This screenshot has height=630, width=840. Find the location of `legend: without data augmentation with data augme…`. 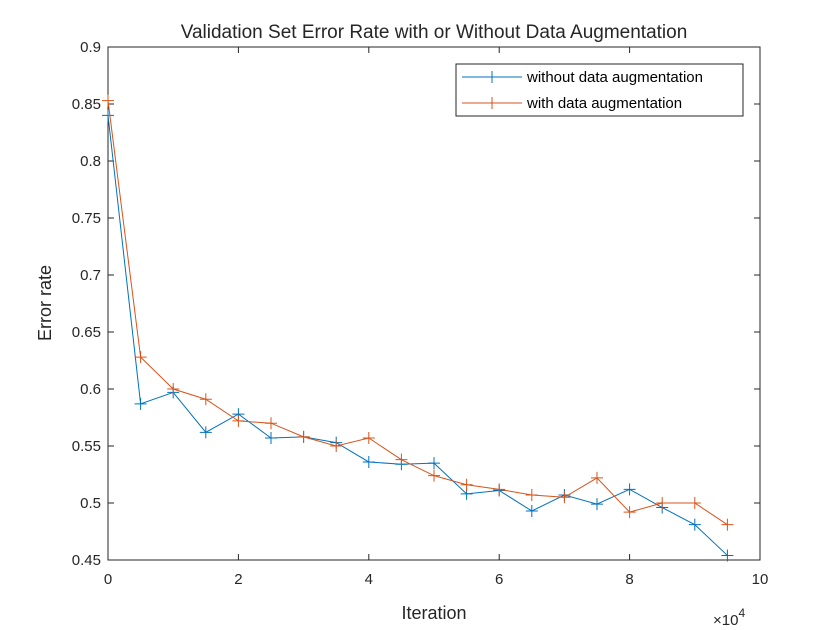

legend: without data augmentation with data augme… is located at coordinates (599, 90).